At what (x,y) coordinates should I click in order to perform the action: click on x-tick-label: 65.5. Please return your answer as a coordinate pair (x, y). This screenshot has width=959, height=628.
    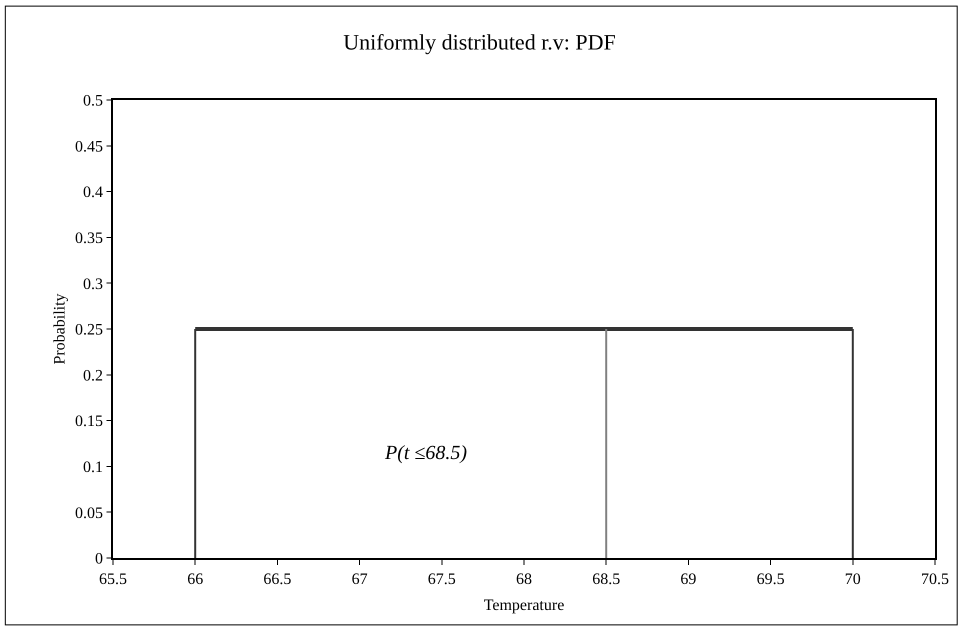
    Looking at the image, I should click on (113, 579).